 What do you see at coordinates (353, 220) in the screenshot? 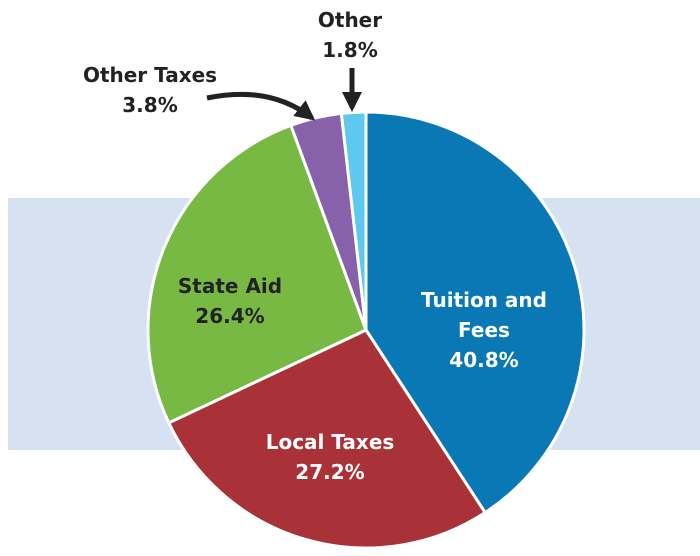
I see `slice` at bounding box center [353, 220].